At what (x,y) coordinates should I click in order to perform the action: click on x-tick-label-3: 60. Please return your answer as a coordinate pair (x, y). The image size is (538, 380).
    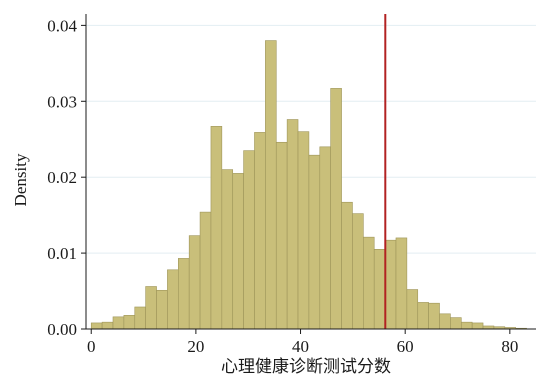
    Looking at the image, I should click on (405, 346).